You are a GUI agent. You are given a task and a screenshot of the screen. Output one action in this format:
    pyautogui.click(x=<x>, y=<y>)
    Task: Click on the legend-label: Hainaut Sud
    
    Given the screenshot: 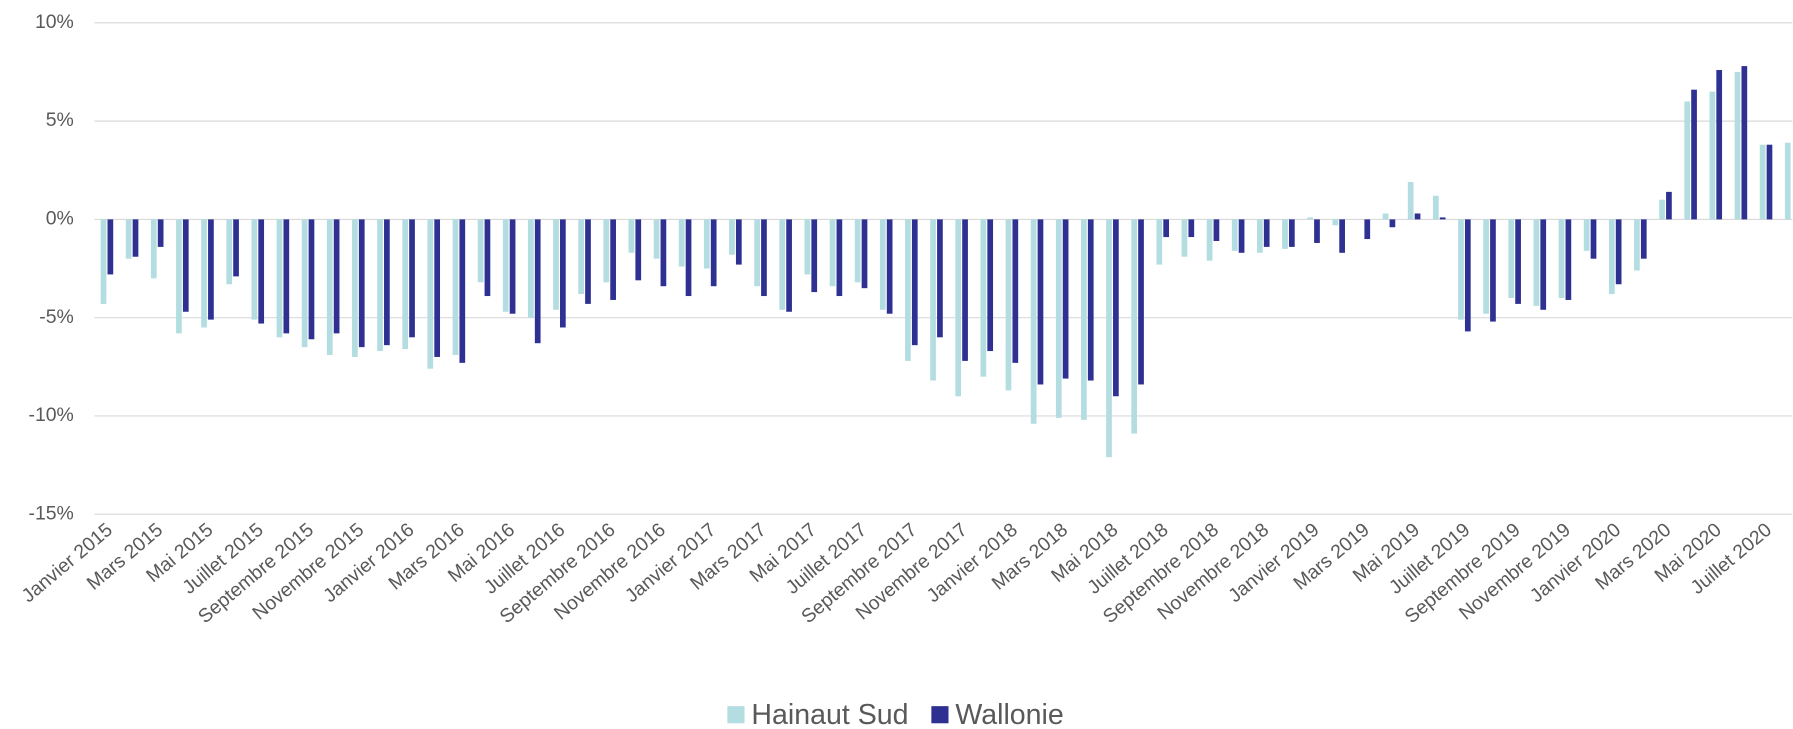 What is the action you would take?
    pyautogui.click(x=829, y=714)
    